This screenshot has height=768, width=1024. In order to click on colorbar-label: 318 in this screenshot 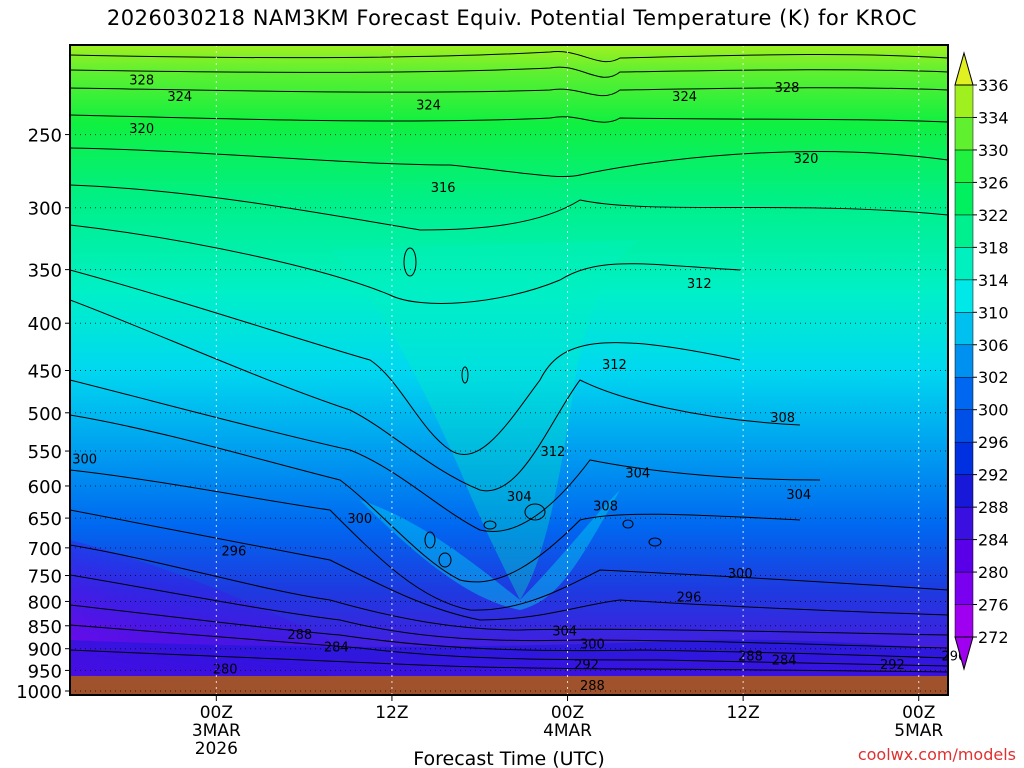, I will do `click(993, 247)`.